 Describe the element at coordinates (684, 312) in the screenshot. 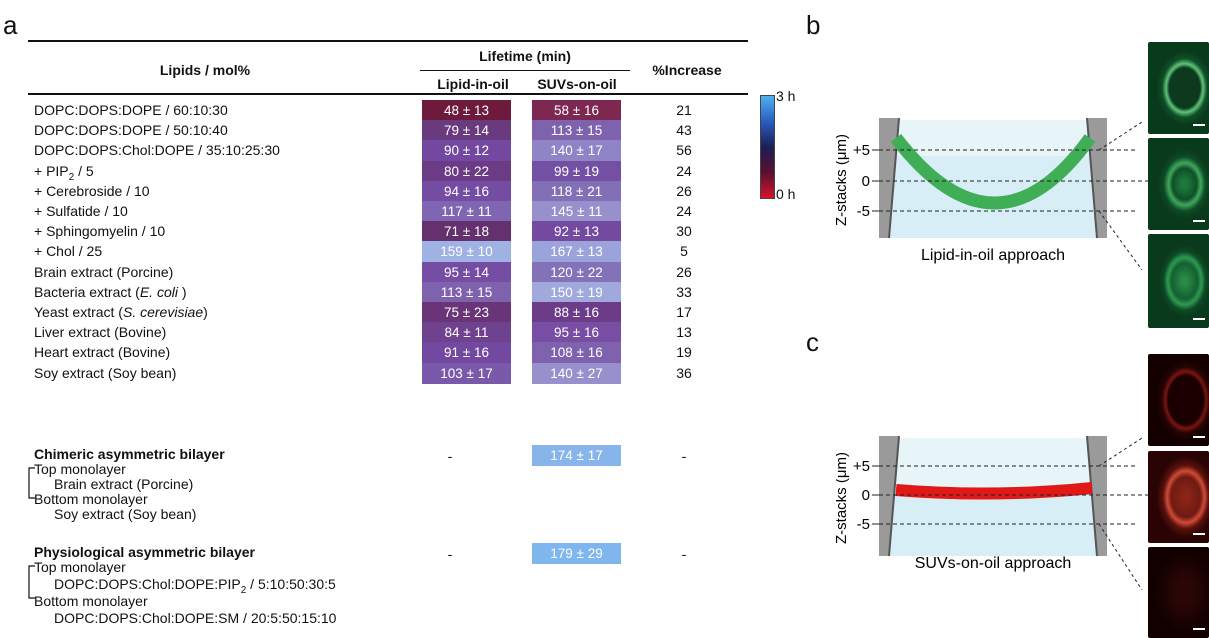

I see `increase-value: 17` at that location.